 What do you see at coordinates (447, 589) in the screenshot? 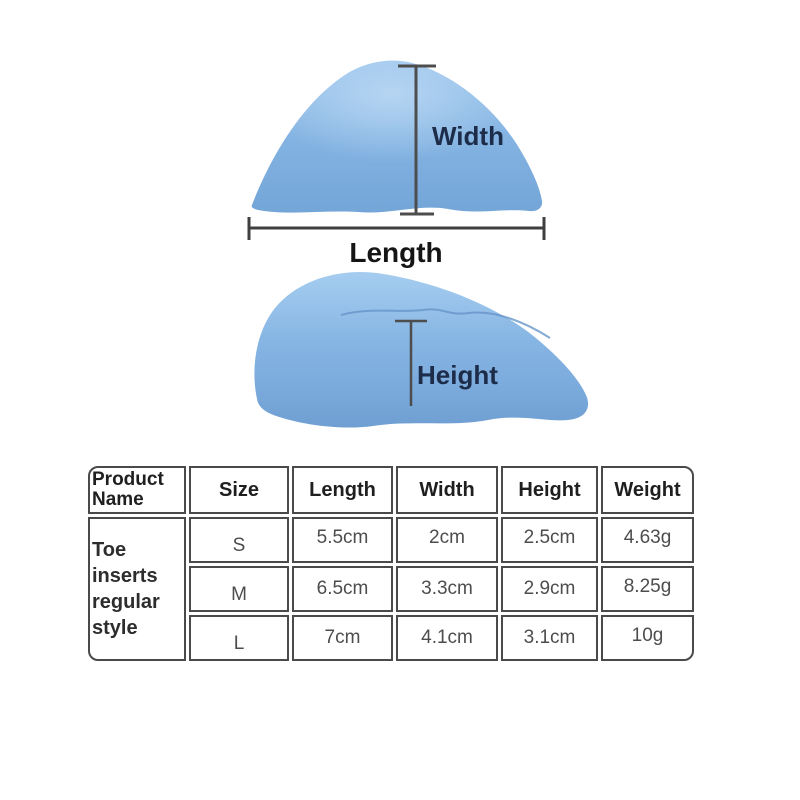
I see `width-cell: 3.3cm` at bounding box center [447, 589].